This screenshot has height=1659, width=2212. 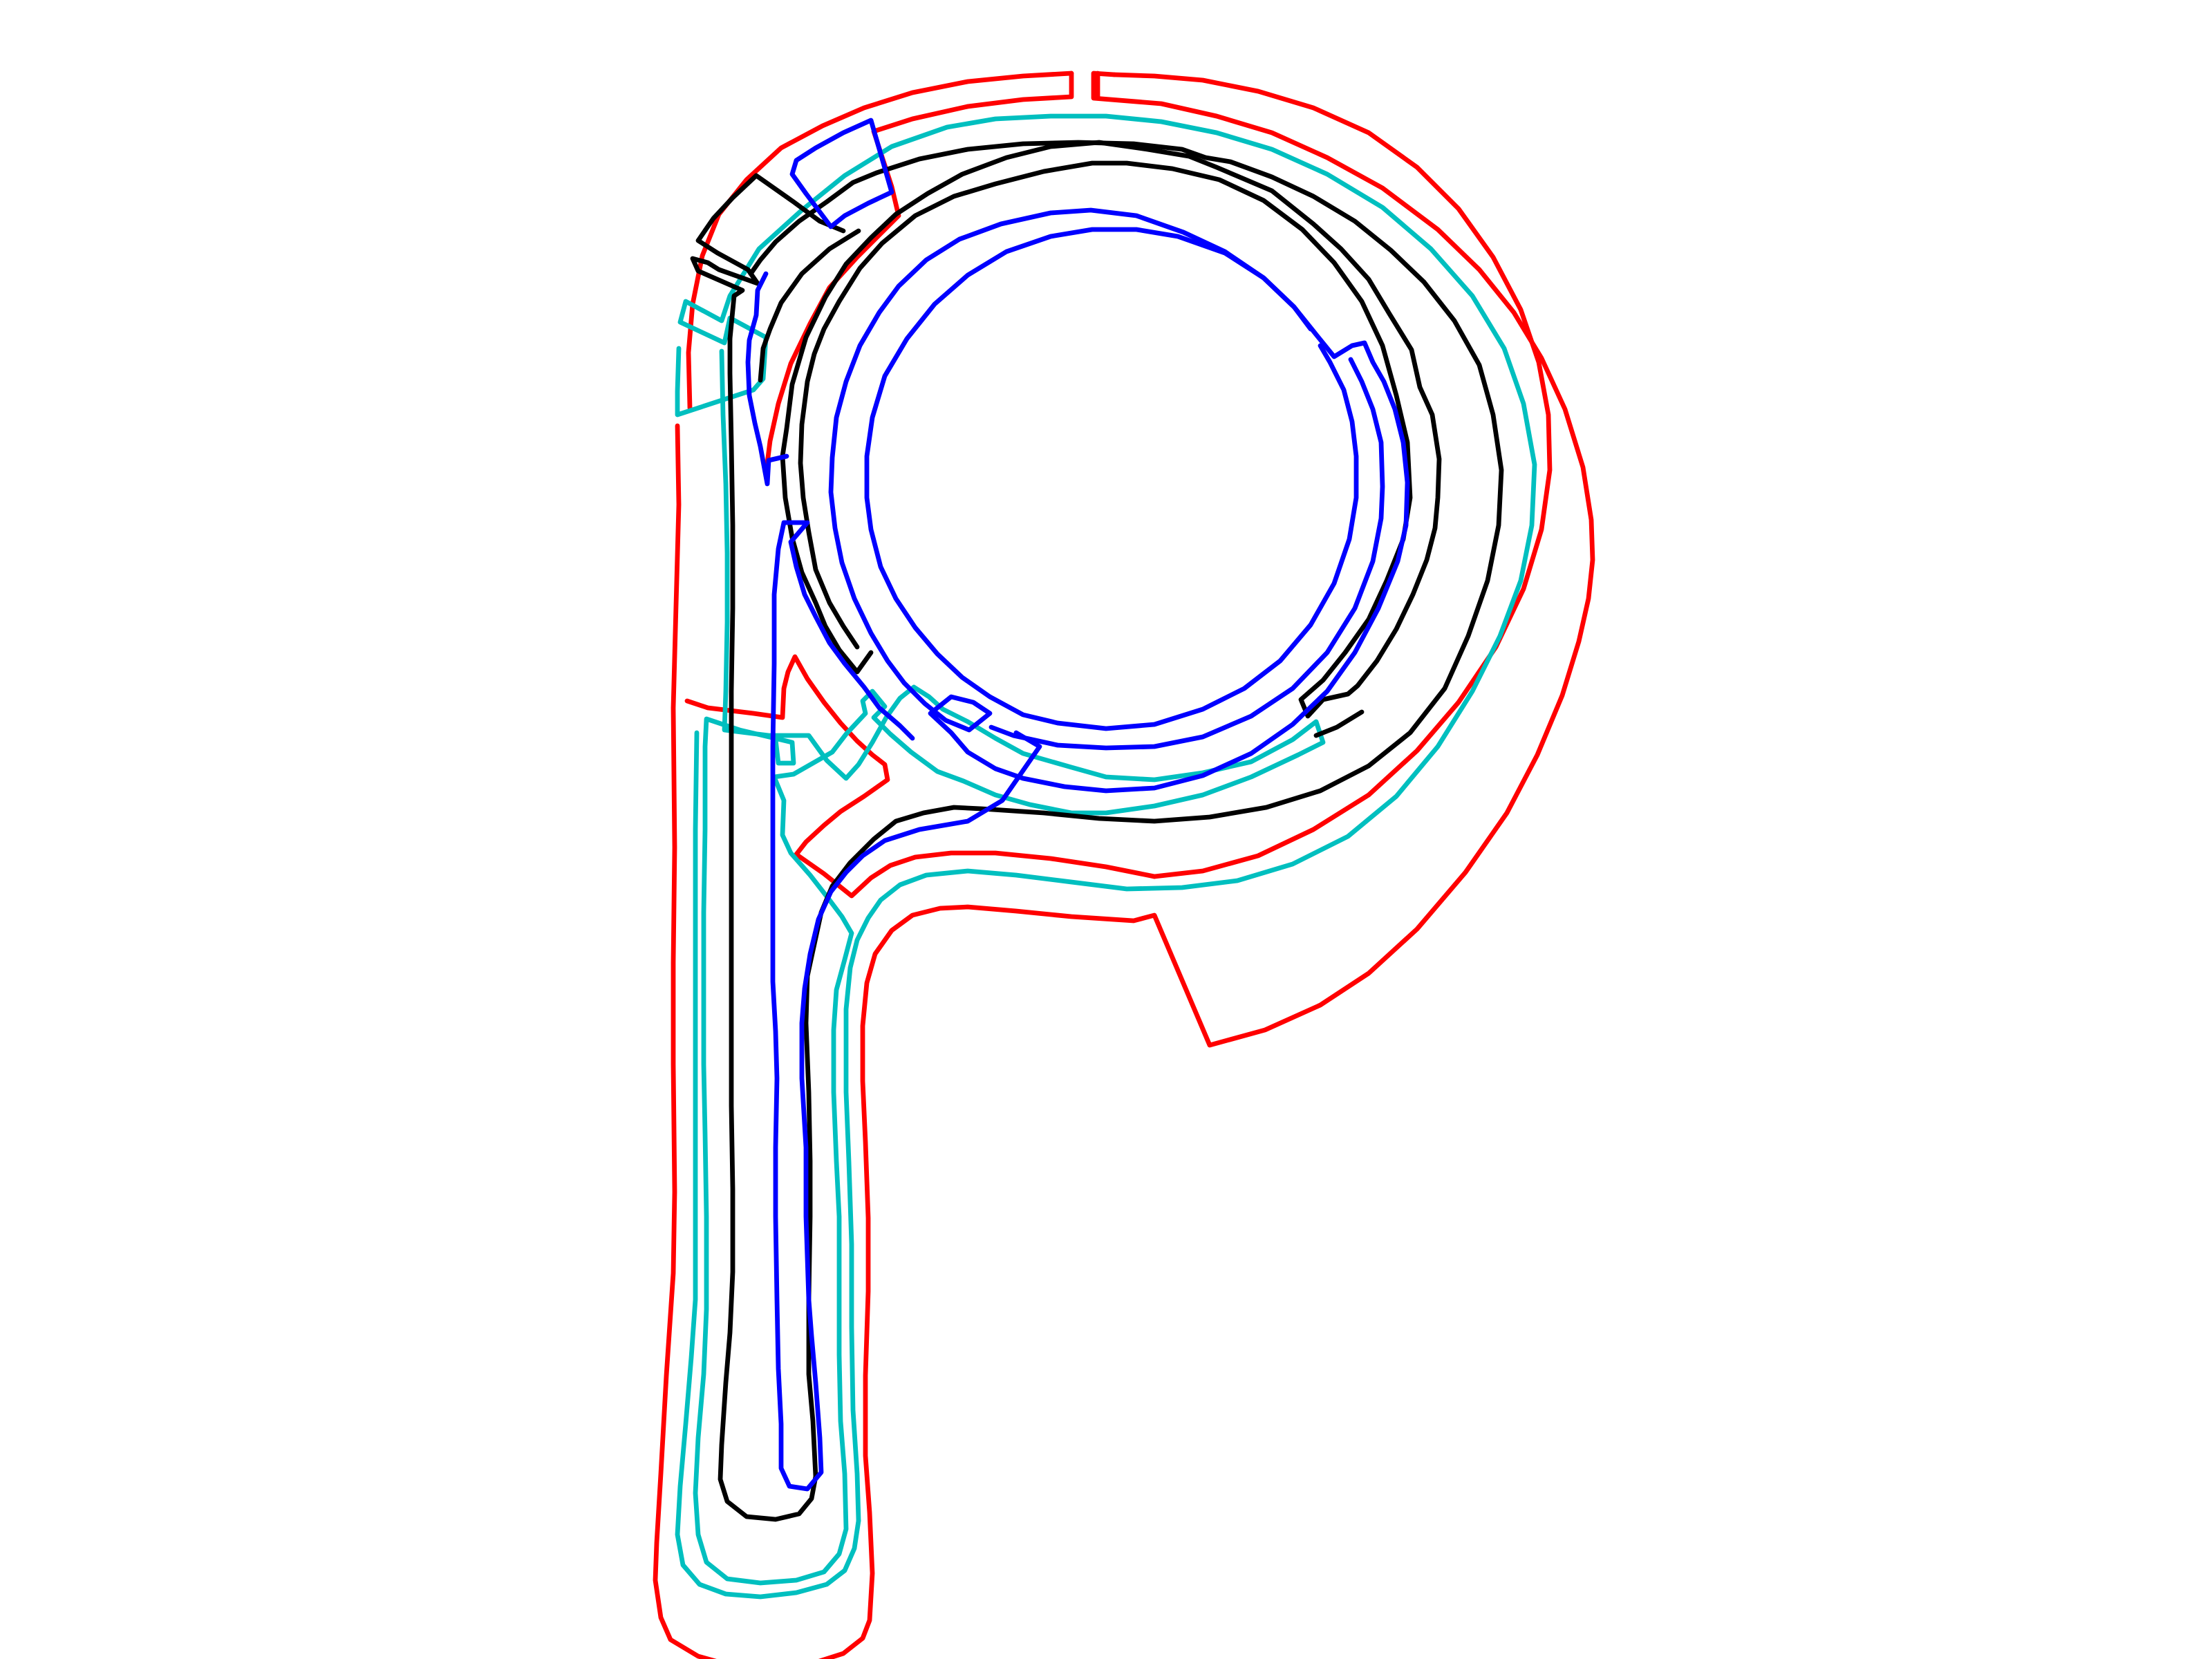 I want to click on blue-contour-stem, so click(x=906, y=1006).